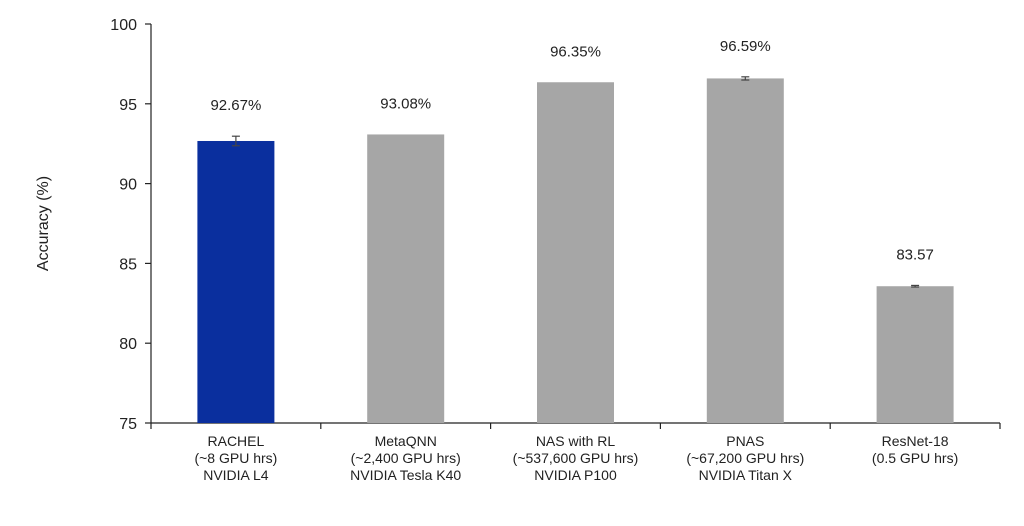  I want to click on y-axis: 75 80 85 90 95 100, so click(131, 225).